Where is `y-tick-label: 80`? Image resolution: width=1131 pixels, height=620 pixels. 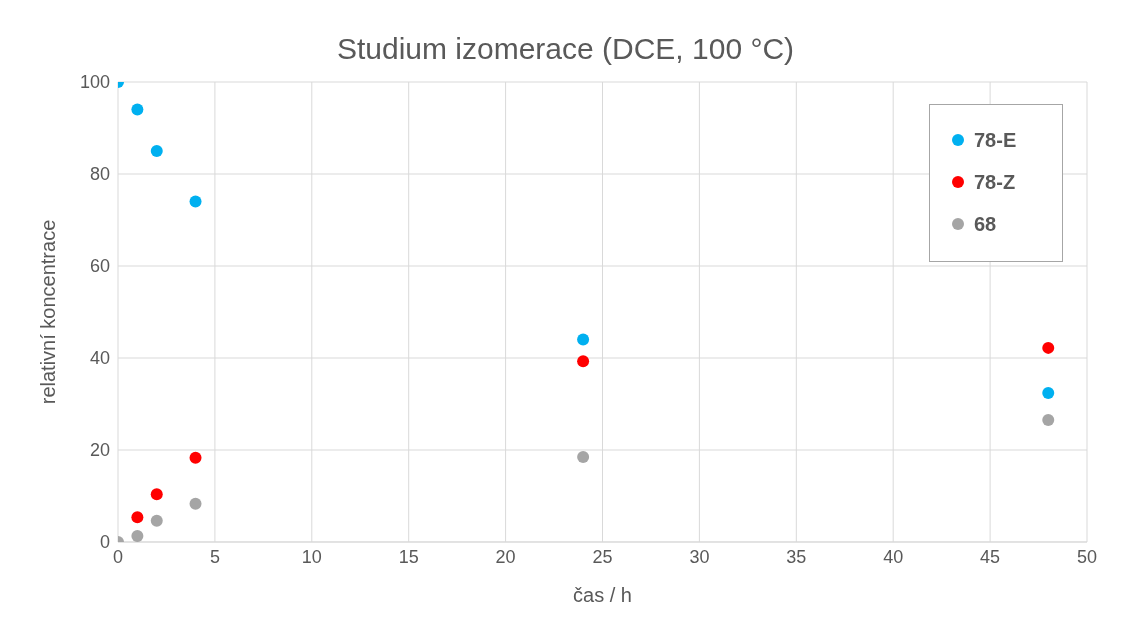 y-tick-label: 80 is located at coordinates (99, 174).